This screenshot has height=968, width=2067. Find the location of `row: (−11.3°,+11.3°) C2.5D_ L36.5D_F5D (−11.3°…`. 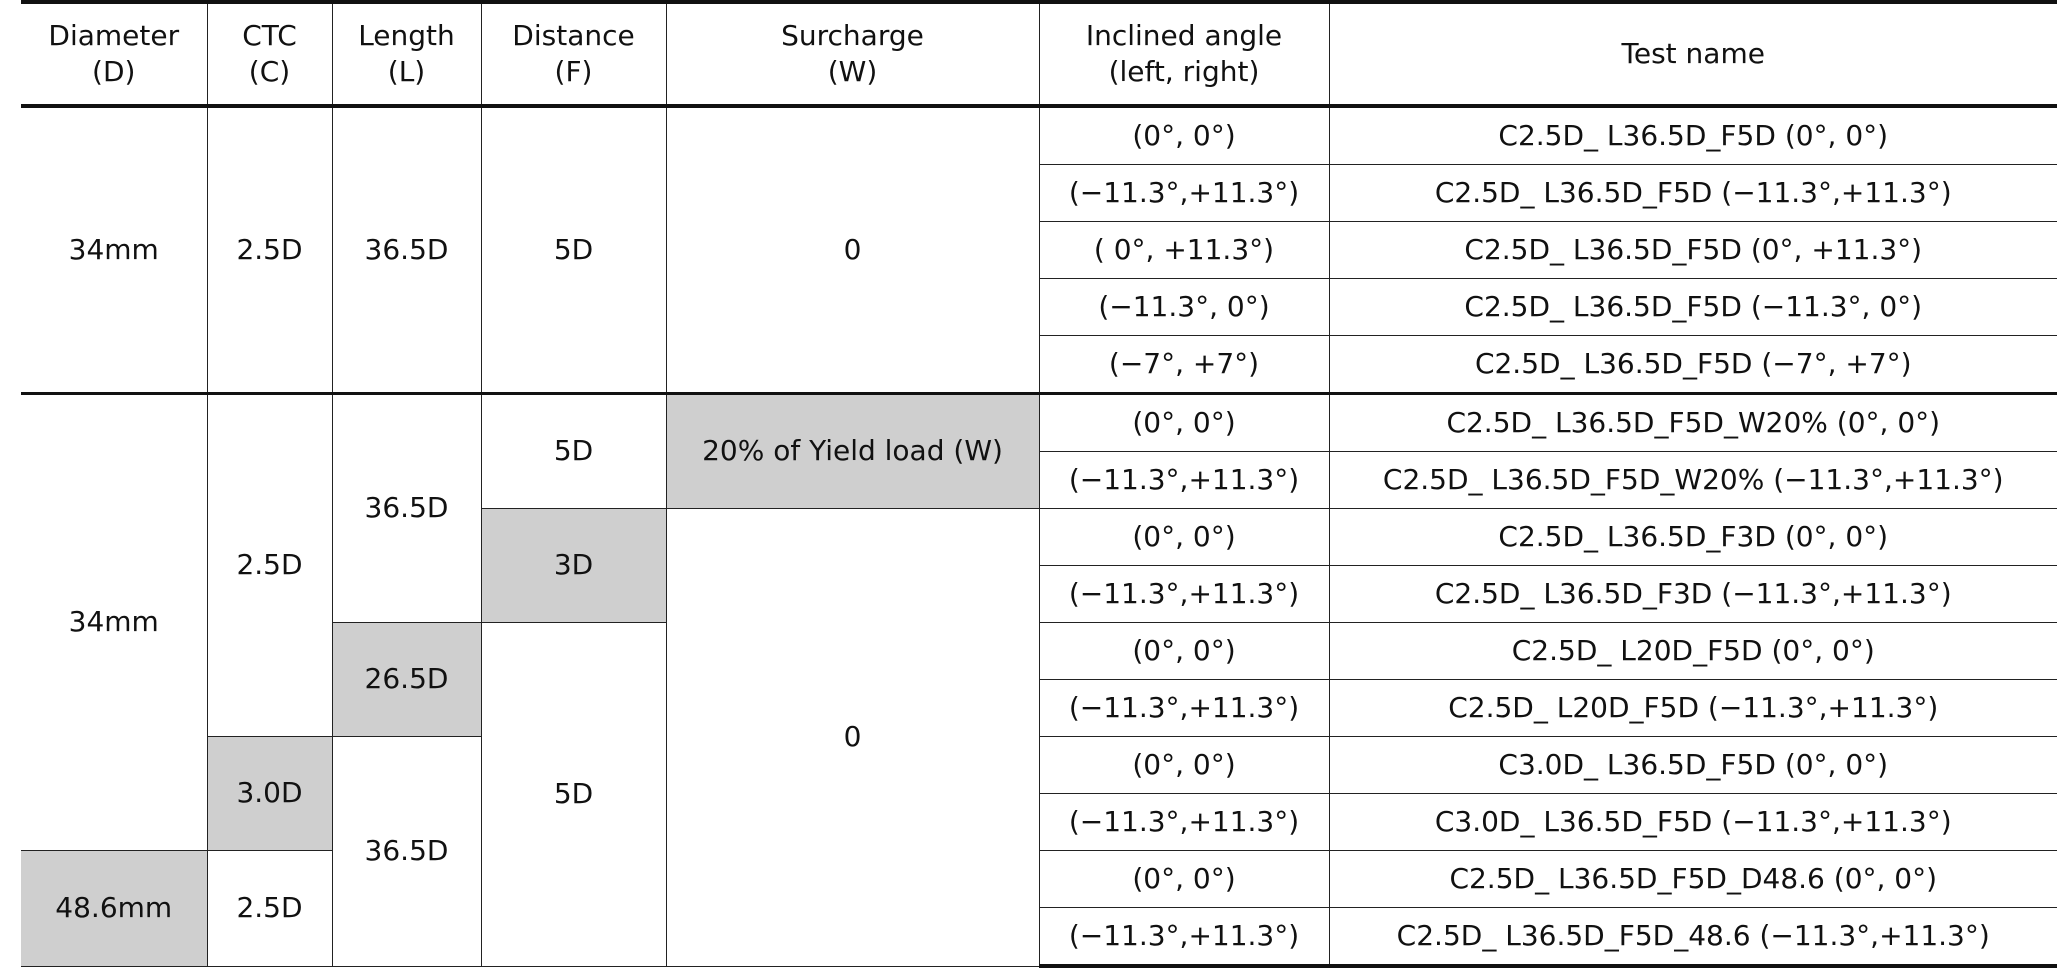

row: (−11.3°,+11.3°) C2.5D_ L36.5D_F5D (−11.3°… is located at coordinates (1039, 193).